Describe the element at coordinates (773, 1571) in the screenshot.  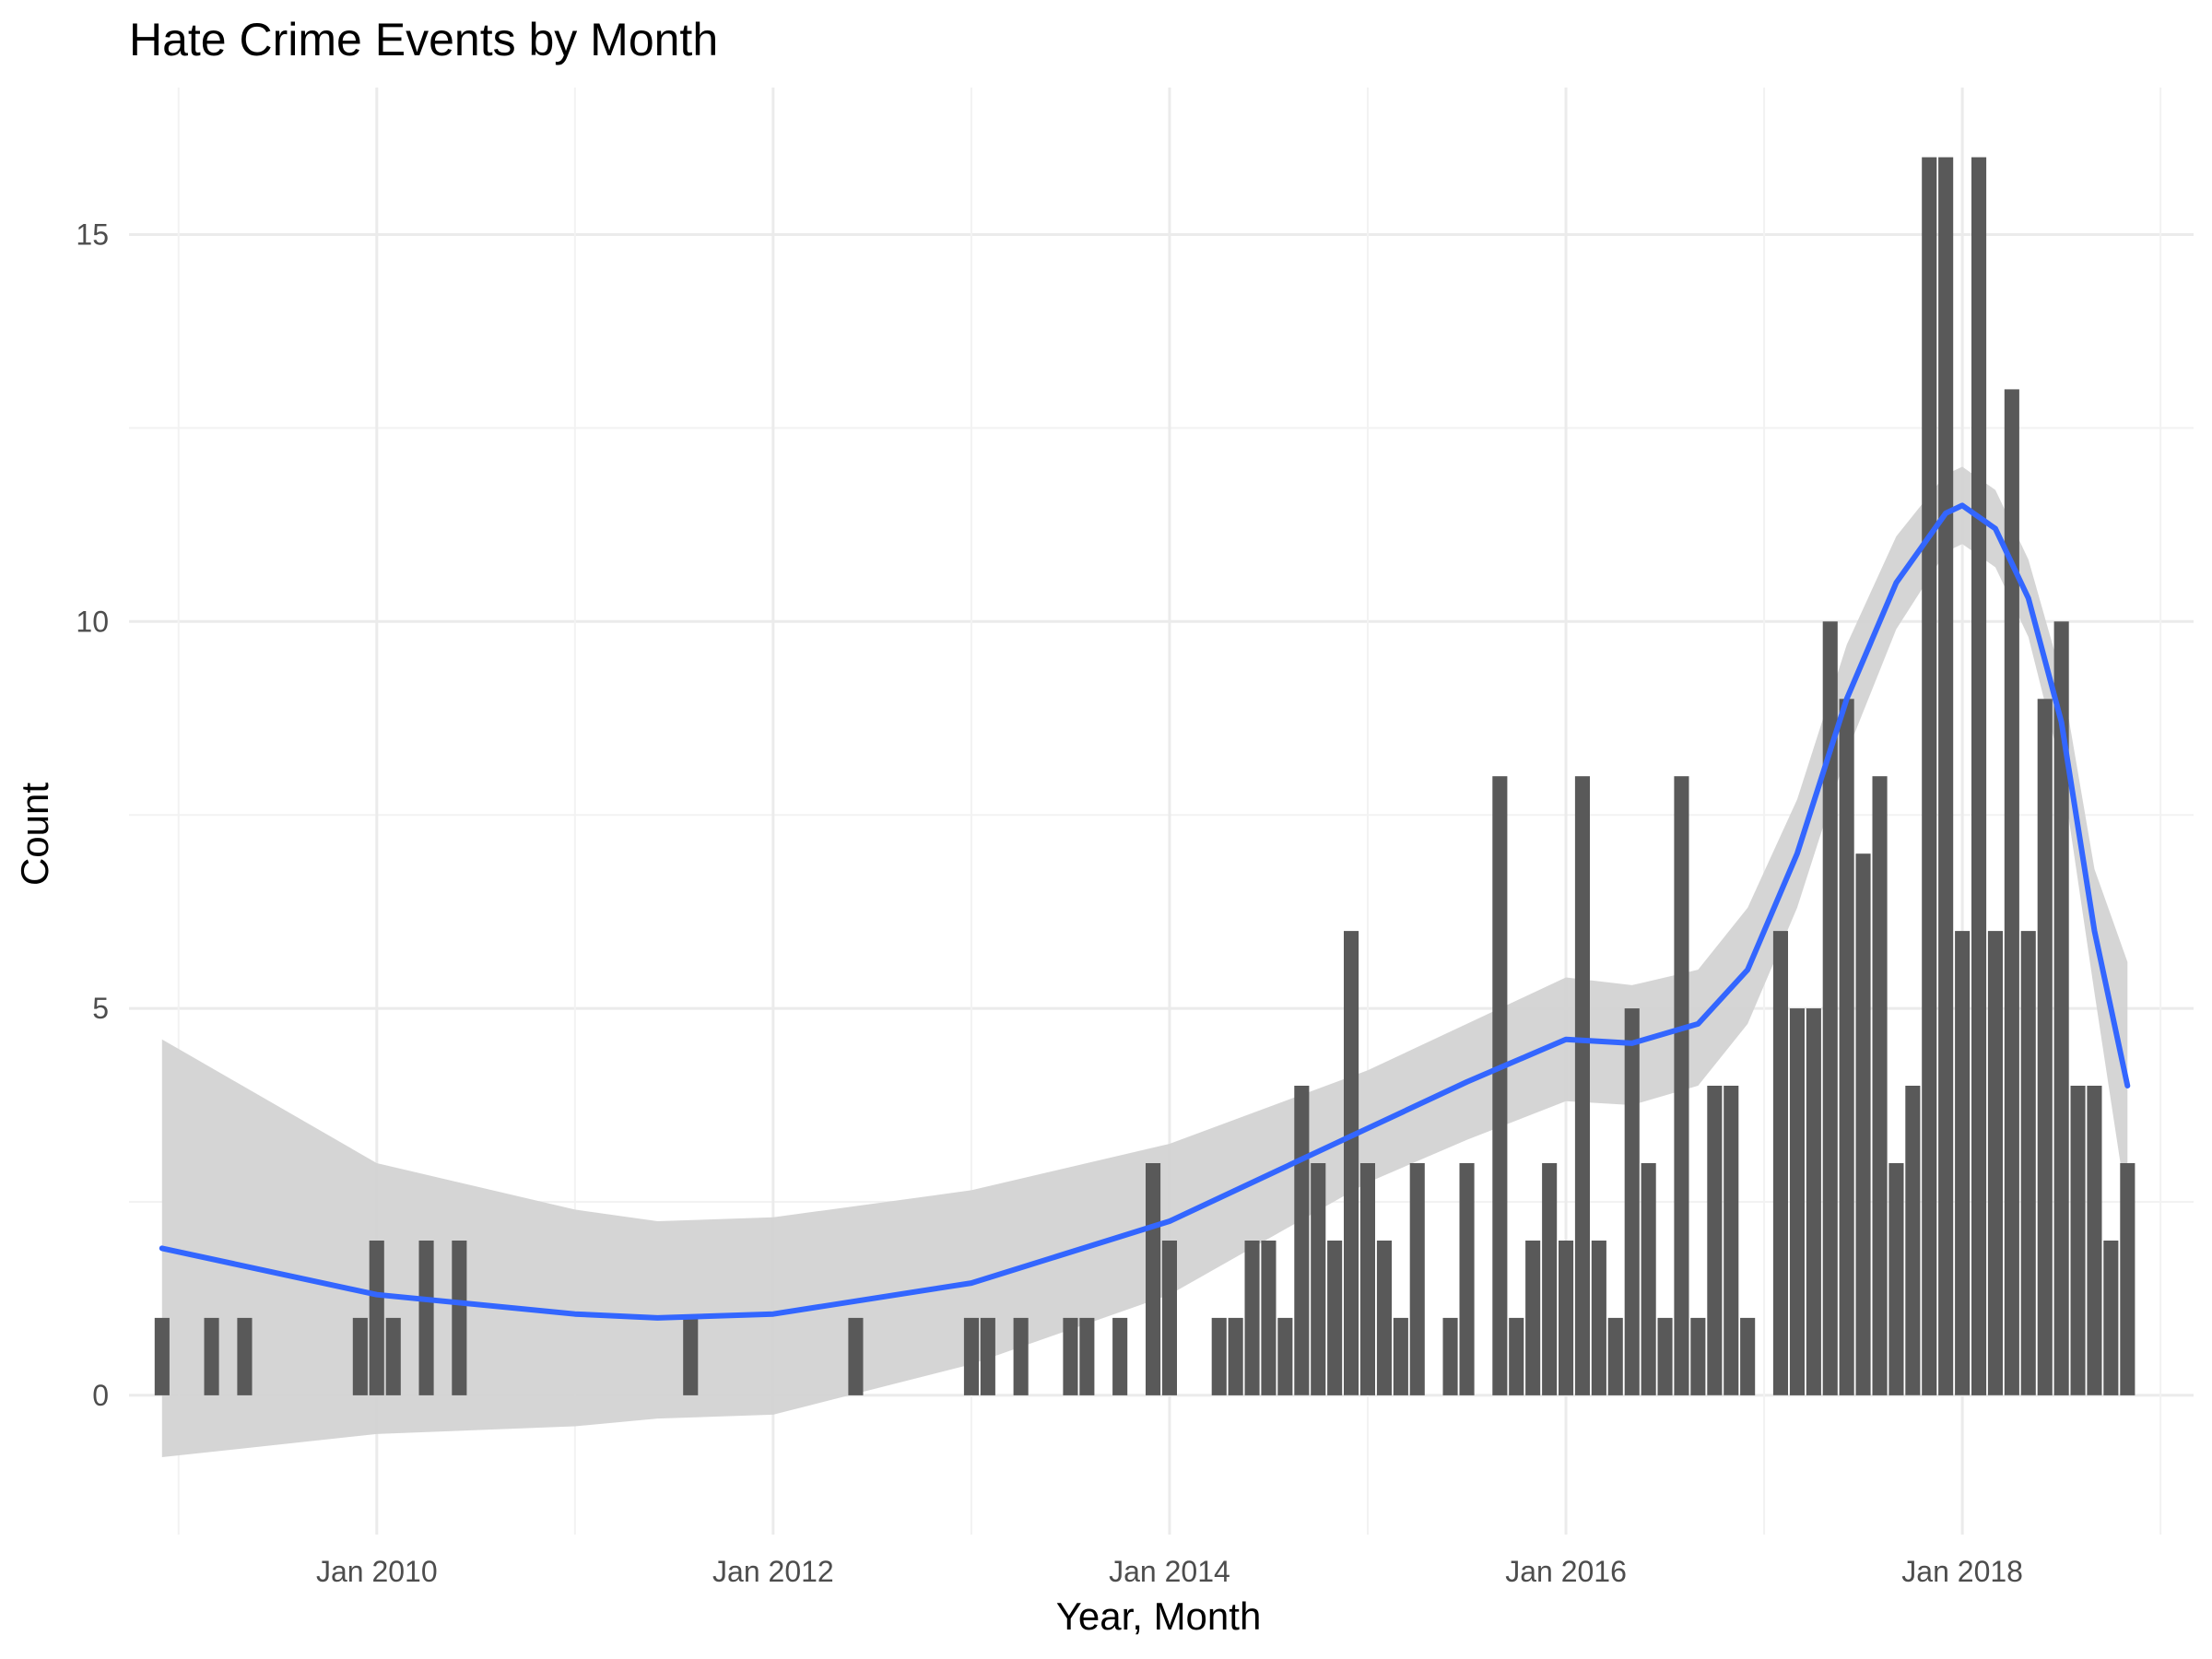
I see `x-tick-label: Jan 2012` at that location.